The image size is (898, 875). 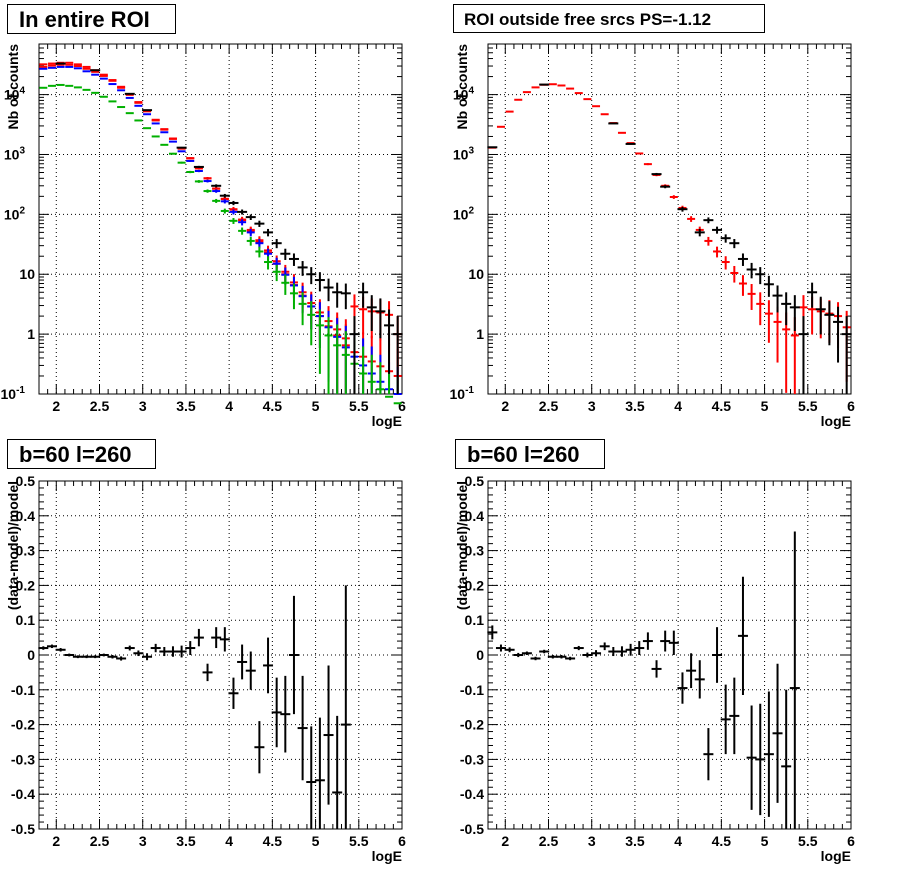 I want to click on y-tick-label: 1, so click(x=31, y=334).